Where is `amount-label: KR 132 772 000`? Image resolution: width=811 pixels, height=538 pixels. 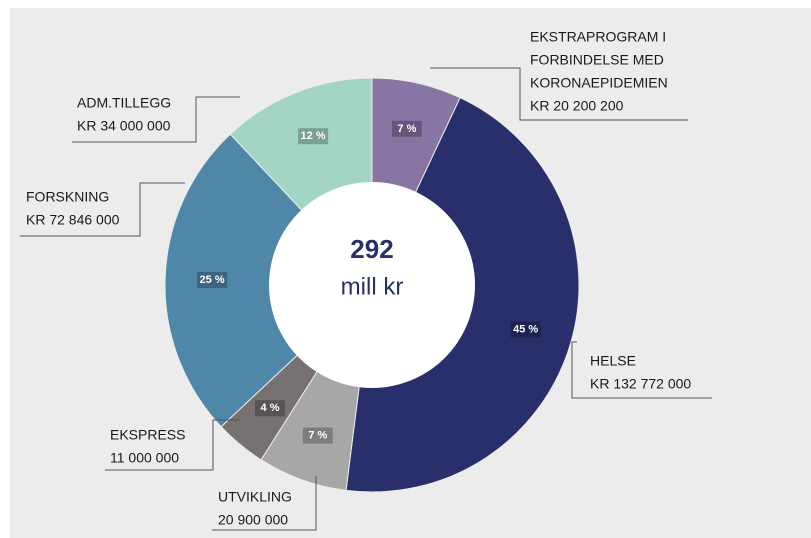
amount-label: KR 132 772 000 is located at coordinates (640, 384).